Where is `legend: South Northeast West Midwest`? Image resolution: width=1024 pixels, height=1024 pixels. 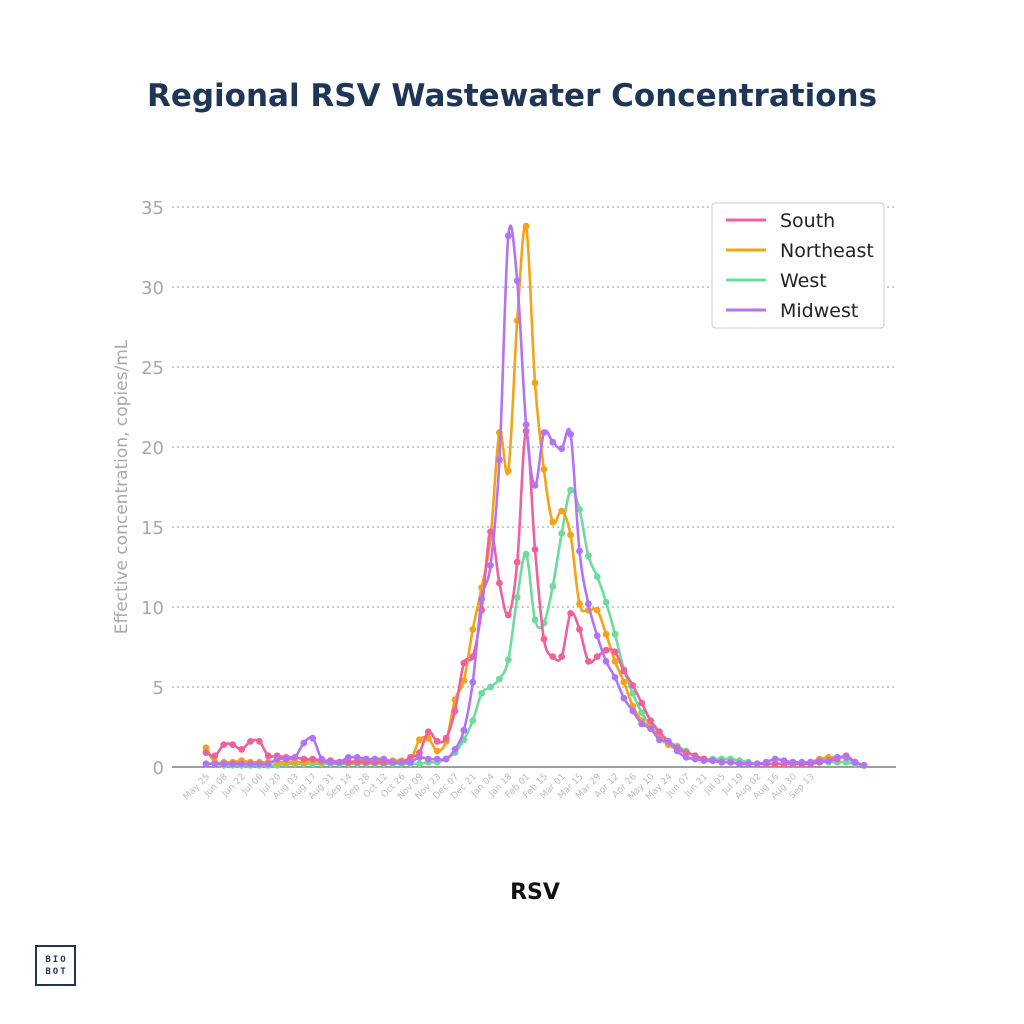
legend: South Northeast West Midwest is located at coordinates (798, 265).